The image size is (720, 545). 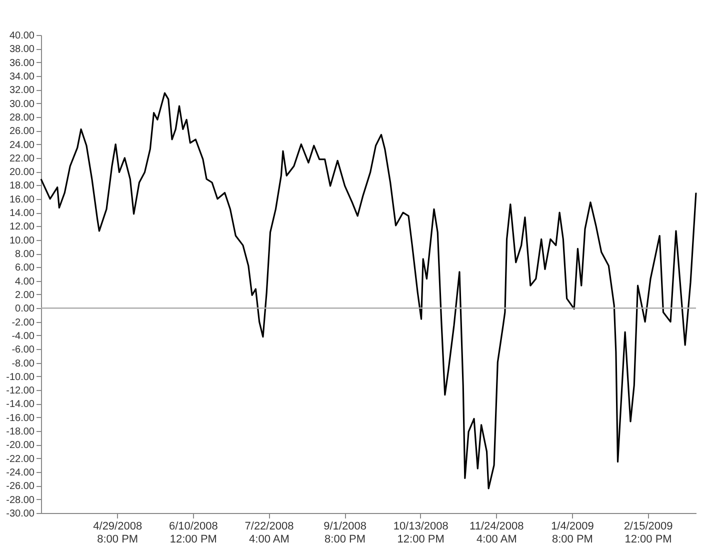 What do you see at coordinates (22, 158) in the screenshot?
I see `y-tick-label: 22.00` at bounding box center [22, 158].